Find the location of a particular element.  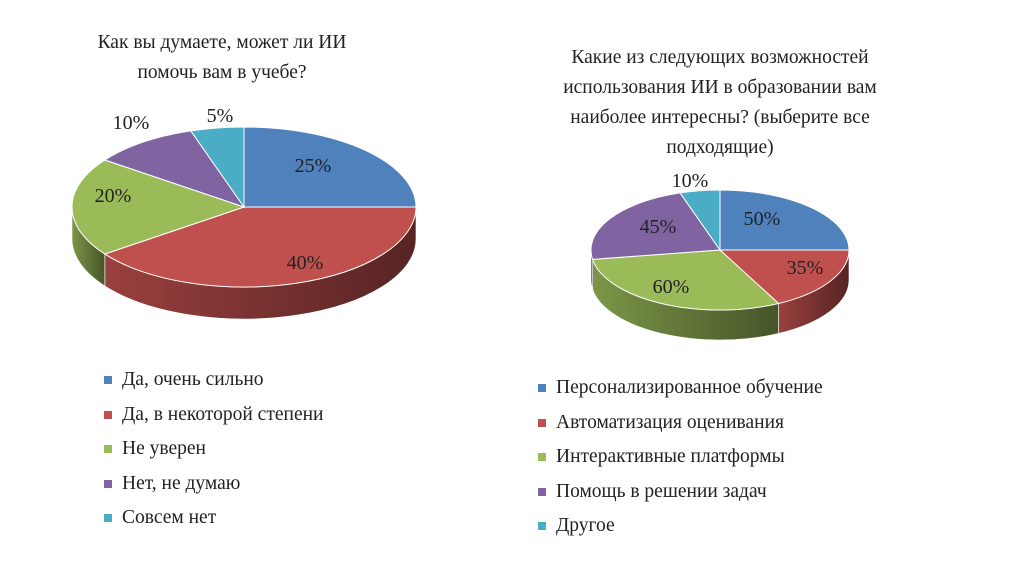

legend-item: Другое is located at coordinates (680, 526).